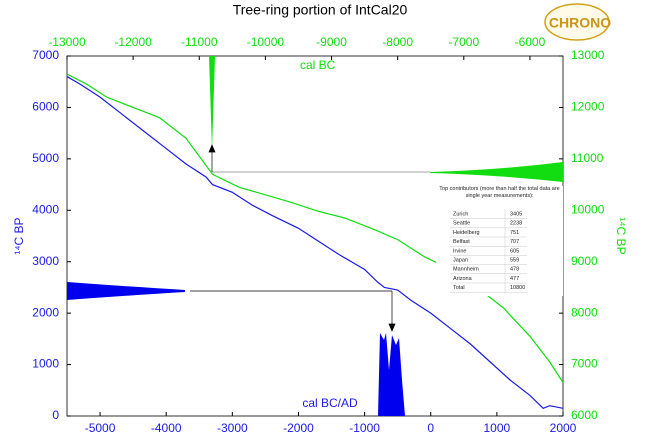 The width and height of the screenshot is (661, 441). I want to click on table-cell: 707, so click(514, 242).